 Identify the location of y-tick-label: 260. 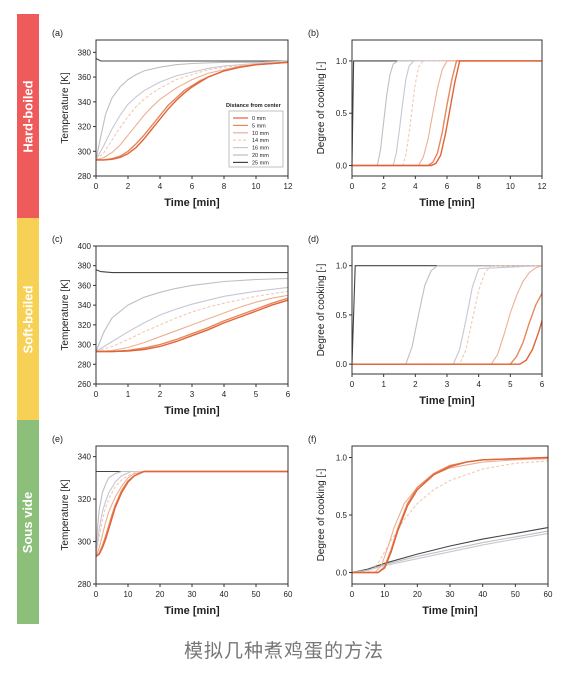
(85, 384).